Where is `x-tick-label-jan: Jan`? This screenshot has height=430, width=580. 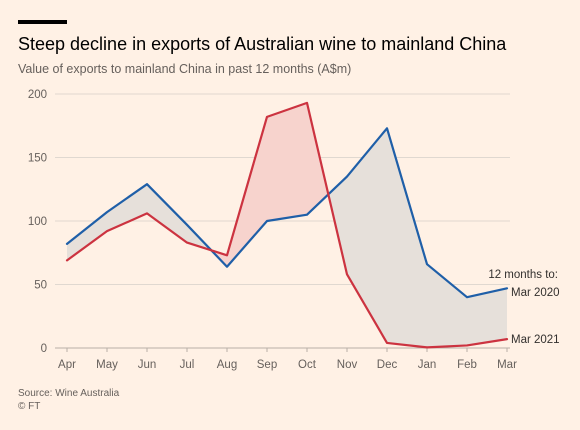 x-tick-label-jan: Jan is located at coordinates (427, 365).